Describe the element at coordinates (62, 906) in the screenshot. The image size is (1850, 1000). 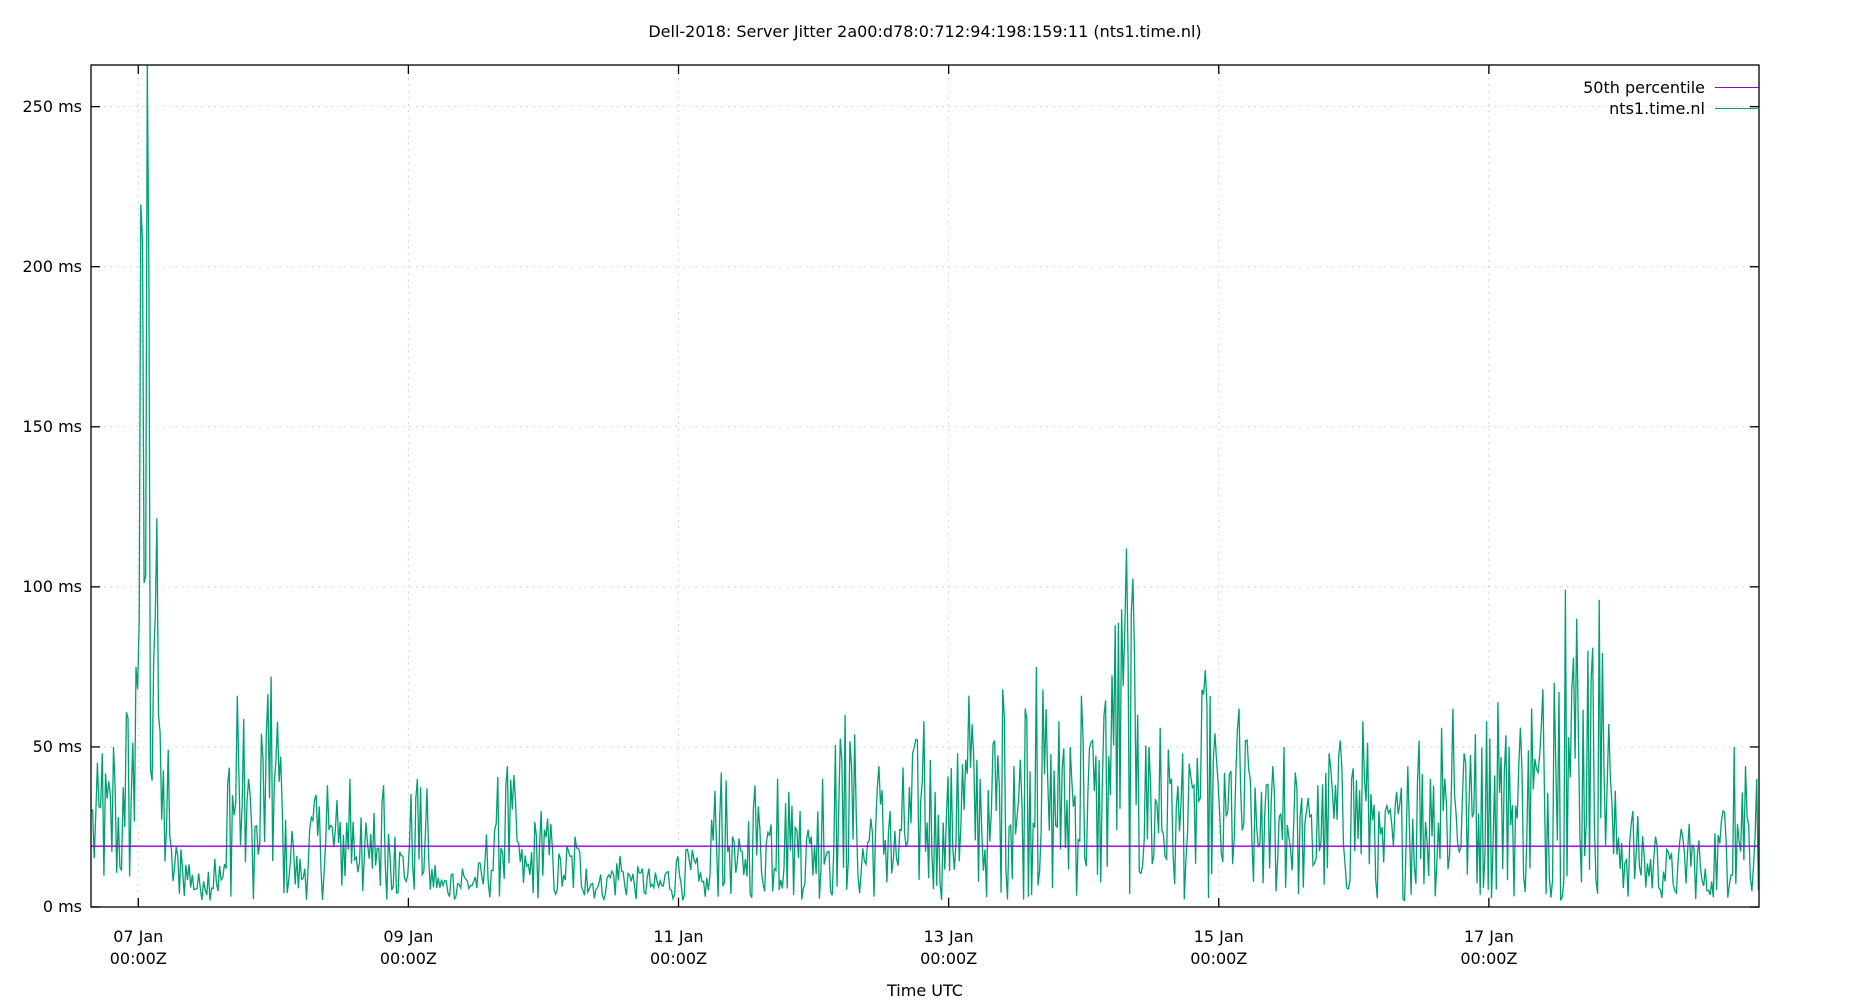
I see `y-tick-label: 0 ms` at that location.